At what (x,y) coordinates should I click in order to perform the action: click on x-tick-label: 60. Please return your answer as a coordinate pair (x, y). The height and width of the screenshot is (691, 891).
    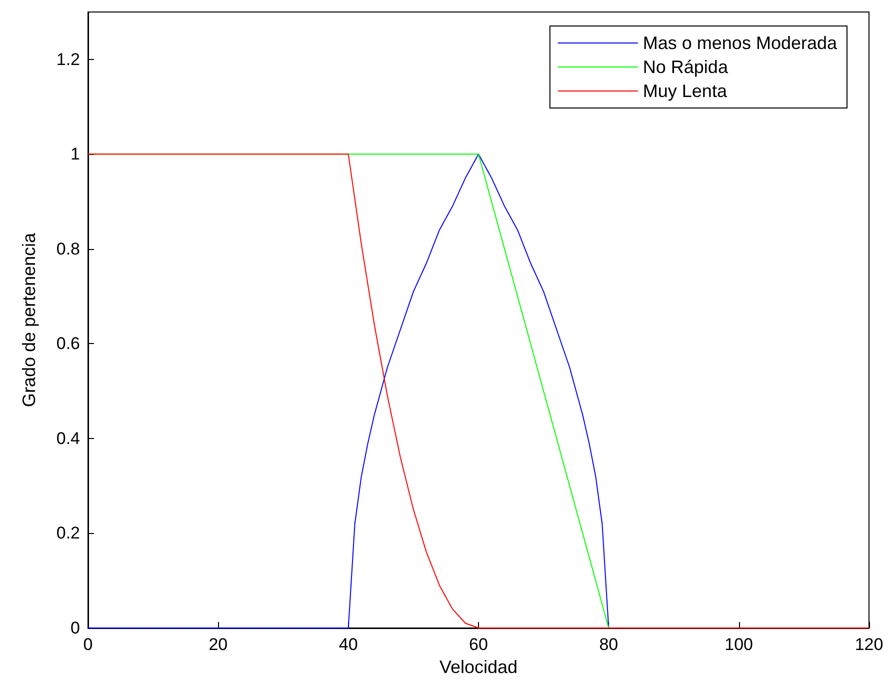
    Looking at the image, I should click on (478, 644).